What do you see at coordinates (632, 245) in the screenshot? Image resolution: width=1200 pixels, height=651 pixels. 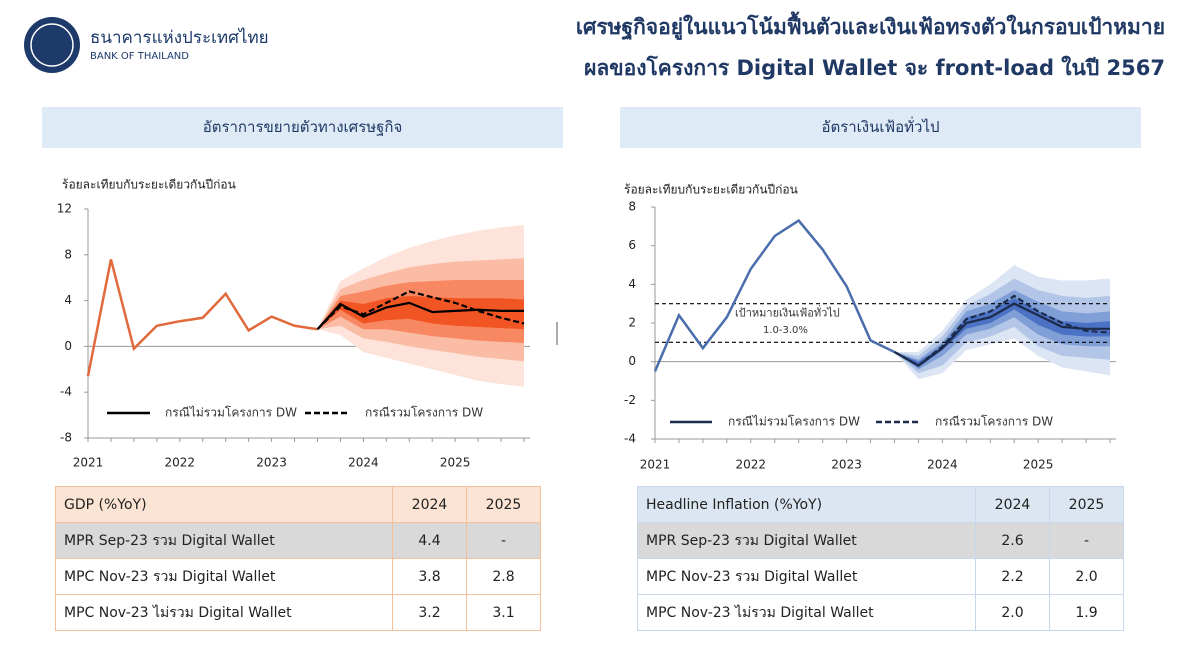 I see `y-tick-label: 6` at bounding box center [632, 245].